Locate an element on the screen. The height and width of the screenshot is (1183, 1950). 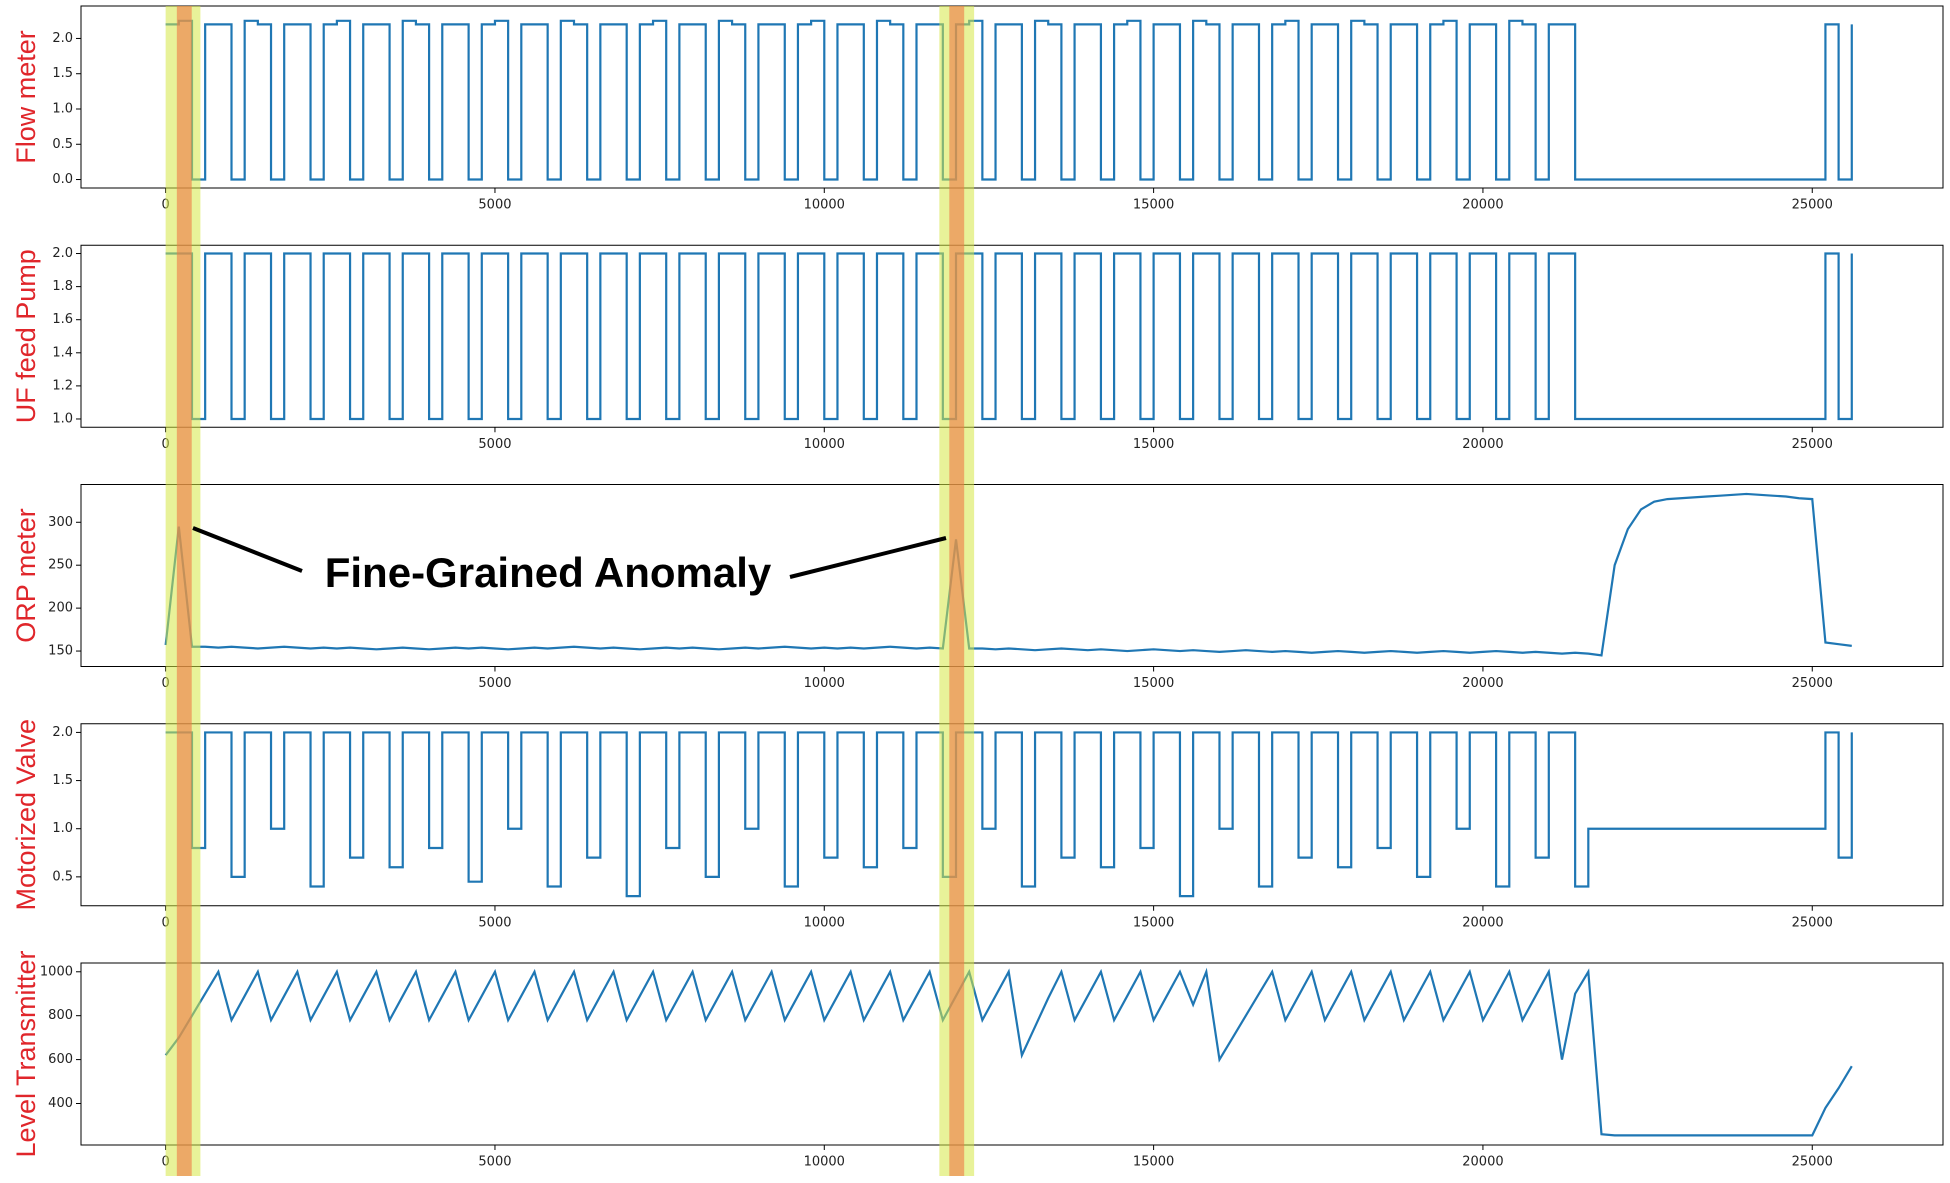
y-tick-label: 1.8 is located at coordinates (62, 286).